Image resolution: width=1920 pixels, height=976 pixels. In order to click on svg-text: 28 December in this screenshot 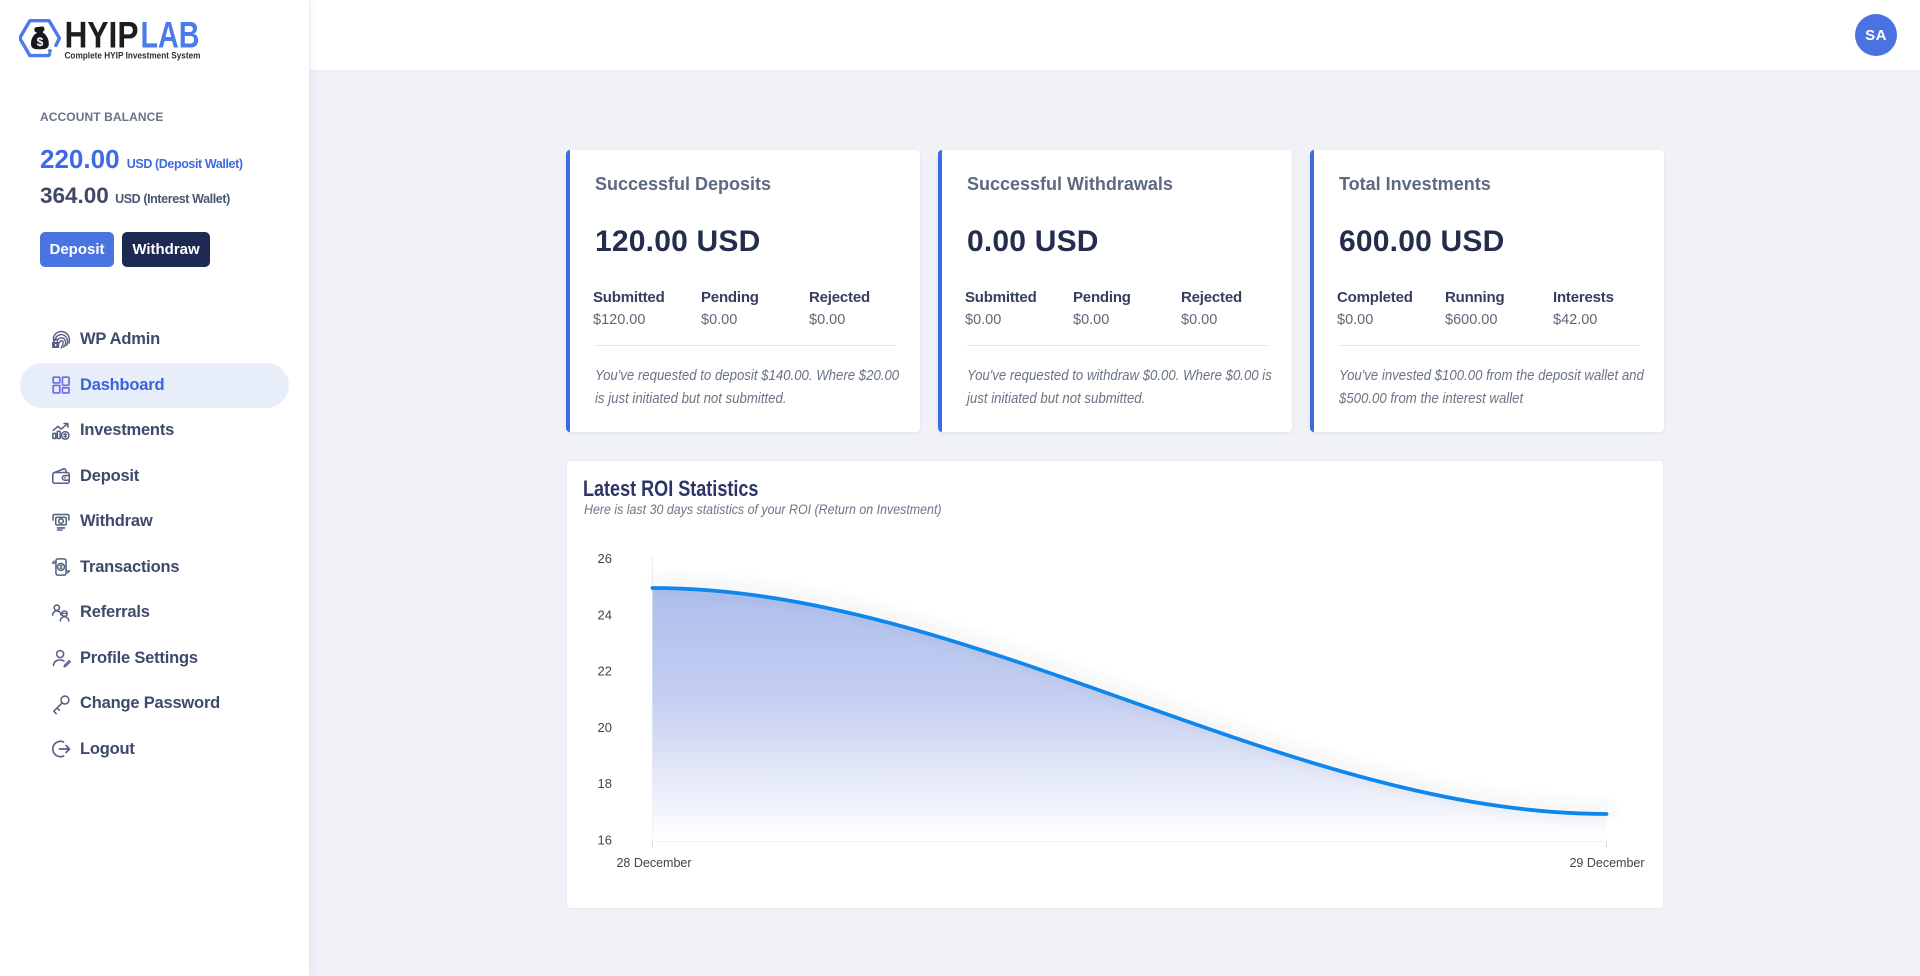, I will do `click(653, 863)`.